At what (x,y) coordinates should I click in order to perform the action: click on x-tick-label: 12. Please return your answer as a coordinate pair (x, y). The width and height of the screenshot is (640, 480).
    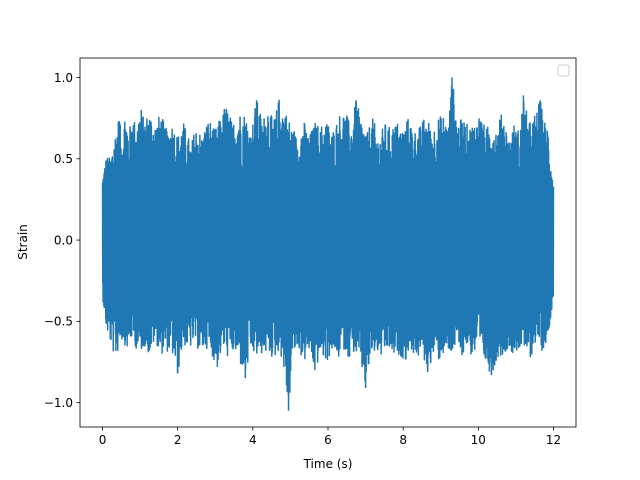
    Looking at the image, I should click on (553, 440).